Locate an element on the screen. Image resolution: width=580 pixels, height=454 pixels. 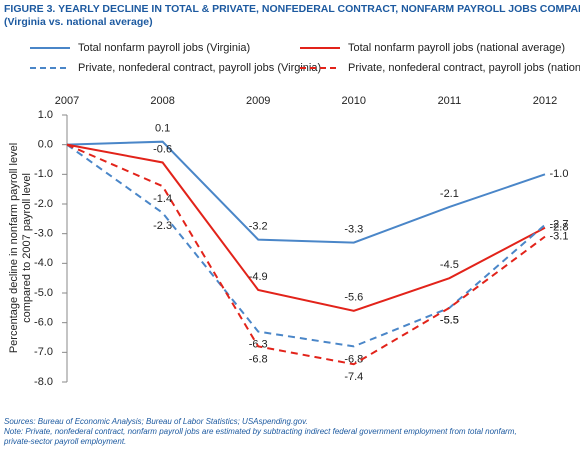
data-label: -7.4 is located at coordinates (353, 377).